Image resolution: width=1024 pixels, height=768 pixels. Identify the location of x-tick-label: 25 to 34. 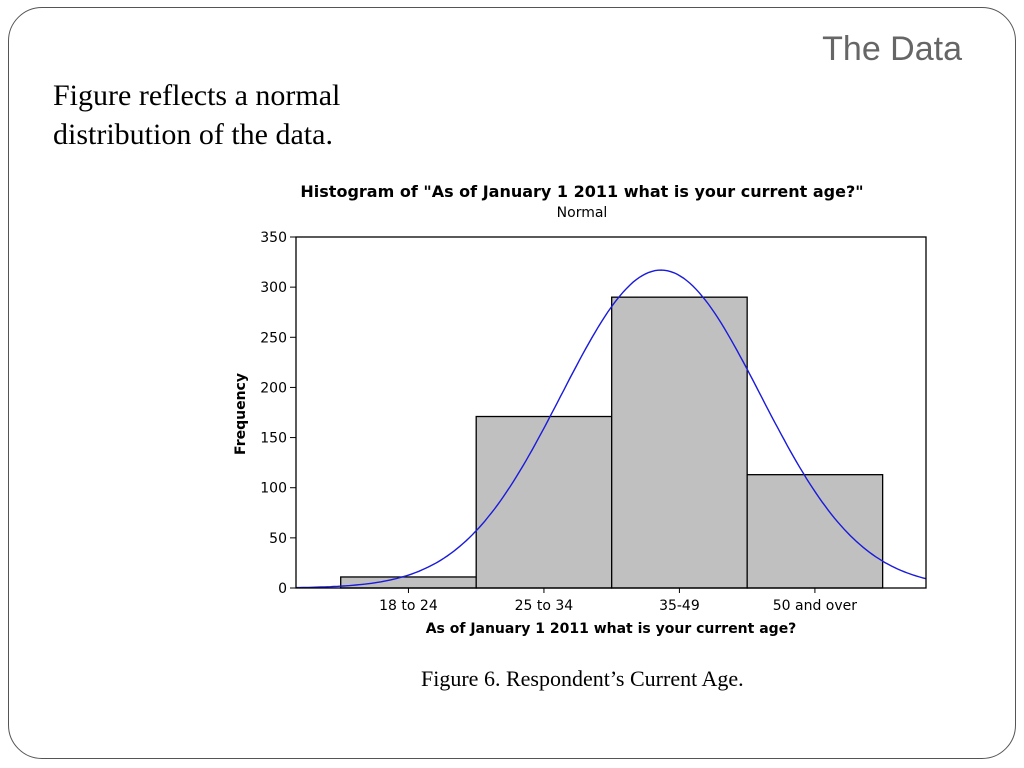
(544, 606).